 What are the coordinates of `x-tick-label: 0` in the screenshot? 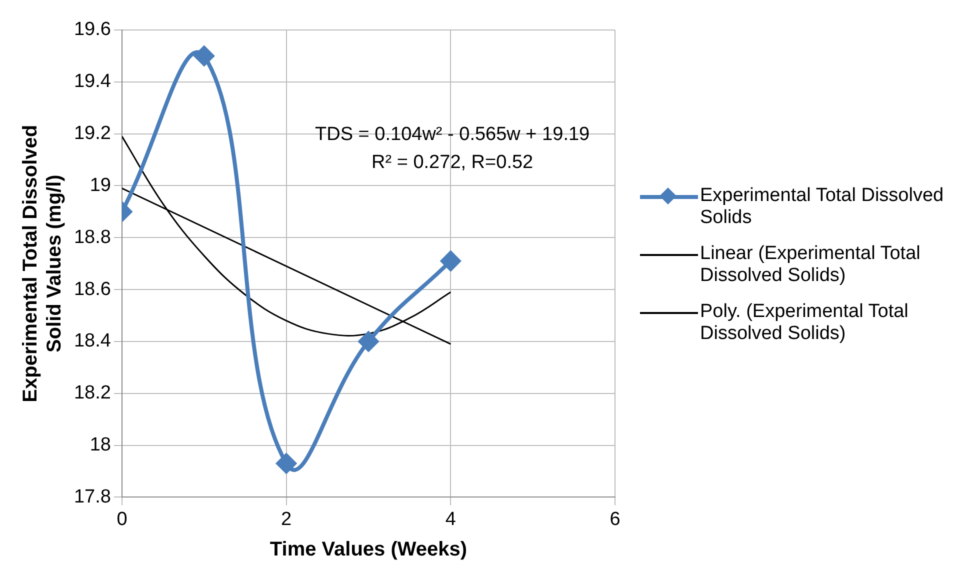 It's located at (122, 519).